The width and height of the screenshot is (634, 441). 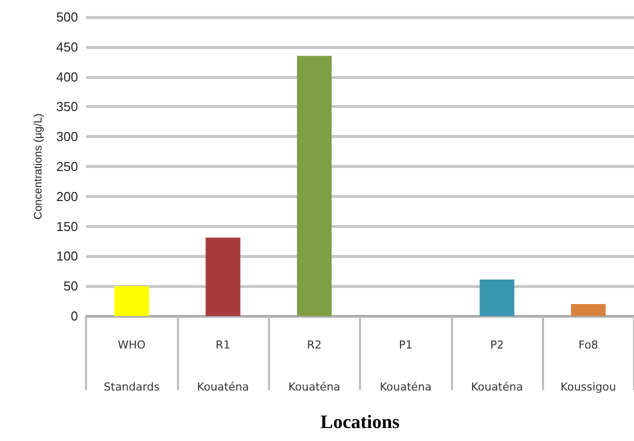 I want to click on y-tick-label: 300, so click(x=67, y=136).